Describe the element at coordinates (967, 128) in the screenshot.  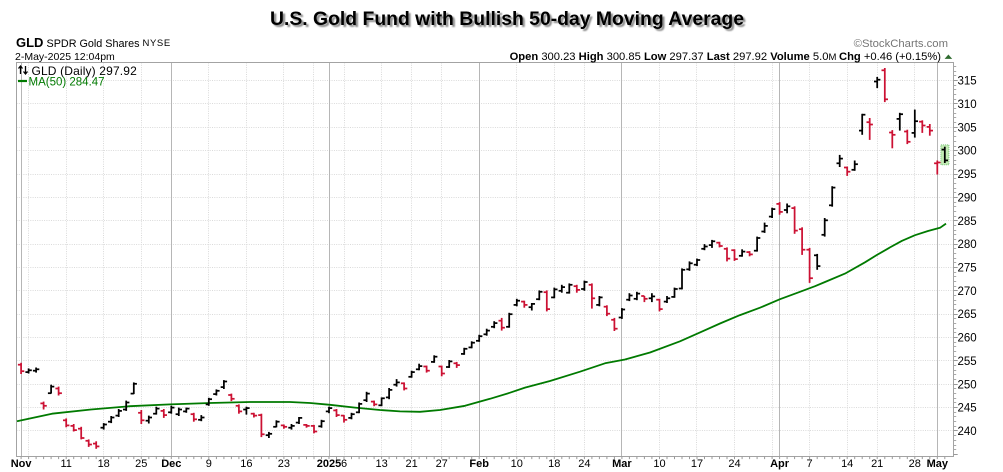
I see `svg-text: 305` at that location.